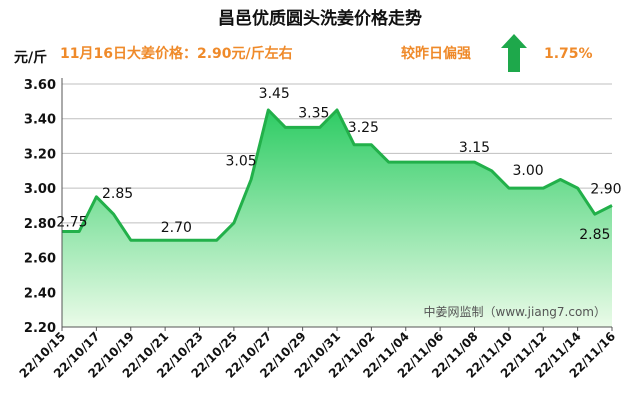 Image resolution: width=640 pixels, height=410 pixels. Describe the element at coordinates (40, 224) in the screenshot. I see `y-tick-label: 2.80` at that location.